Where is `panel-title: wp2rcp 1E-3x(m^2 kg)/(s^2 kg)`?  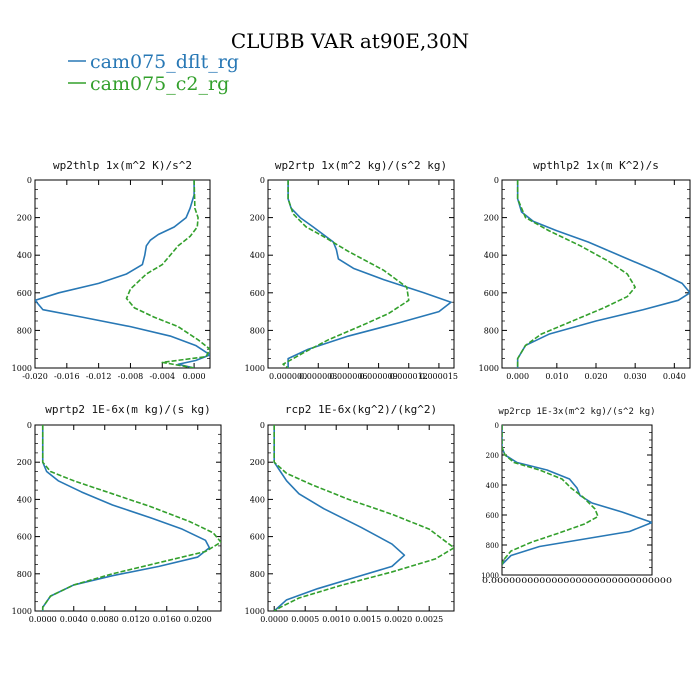 panel-title: wp2rcp 1E-3x(m^2 kg)/(s^2 kg) is located at coordinates (576, 412).